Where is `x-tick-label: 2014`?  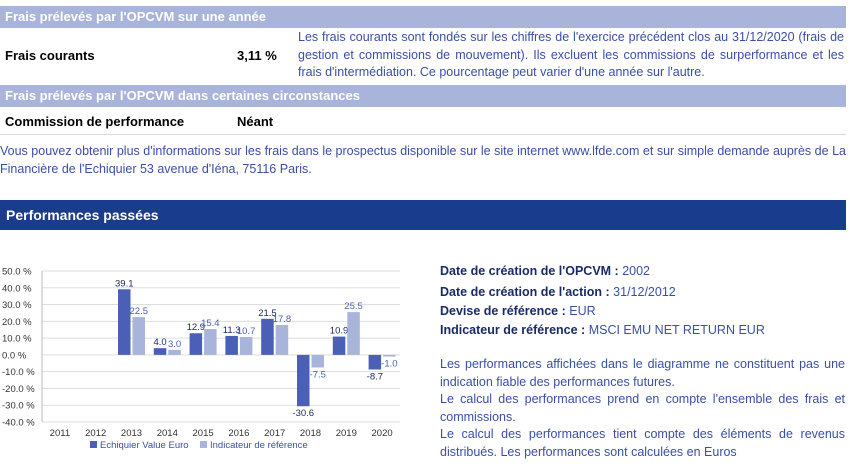 x-tick-label: 2014 is located at coordinates (167, 433).